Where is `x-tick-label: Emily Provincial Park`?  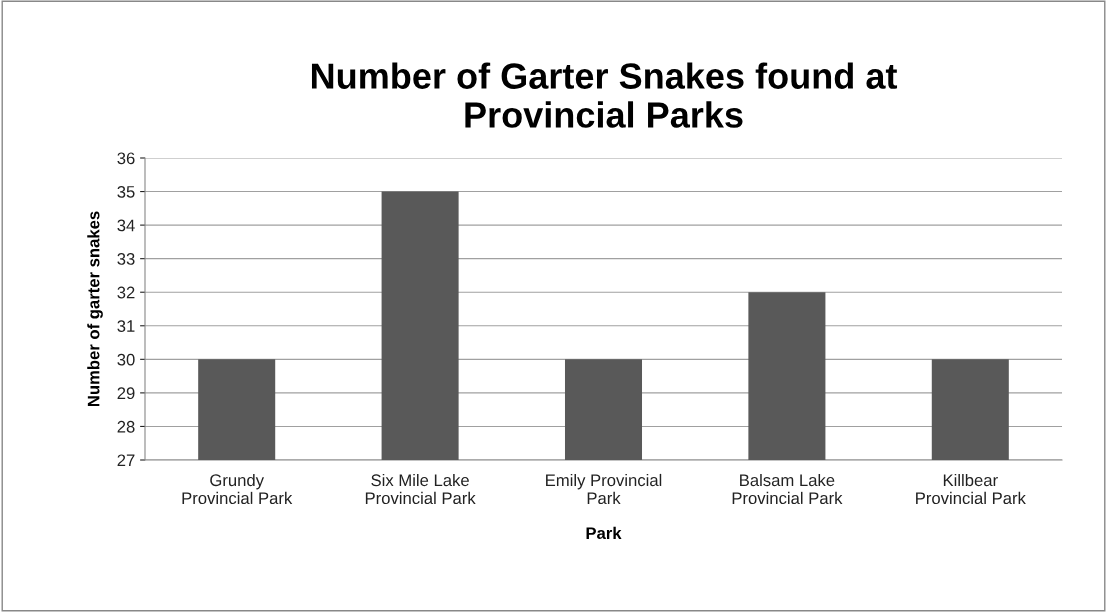 x-tick-label: Emily Provincial Park is located at coordinates (604, 489).